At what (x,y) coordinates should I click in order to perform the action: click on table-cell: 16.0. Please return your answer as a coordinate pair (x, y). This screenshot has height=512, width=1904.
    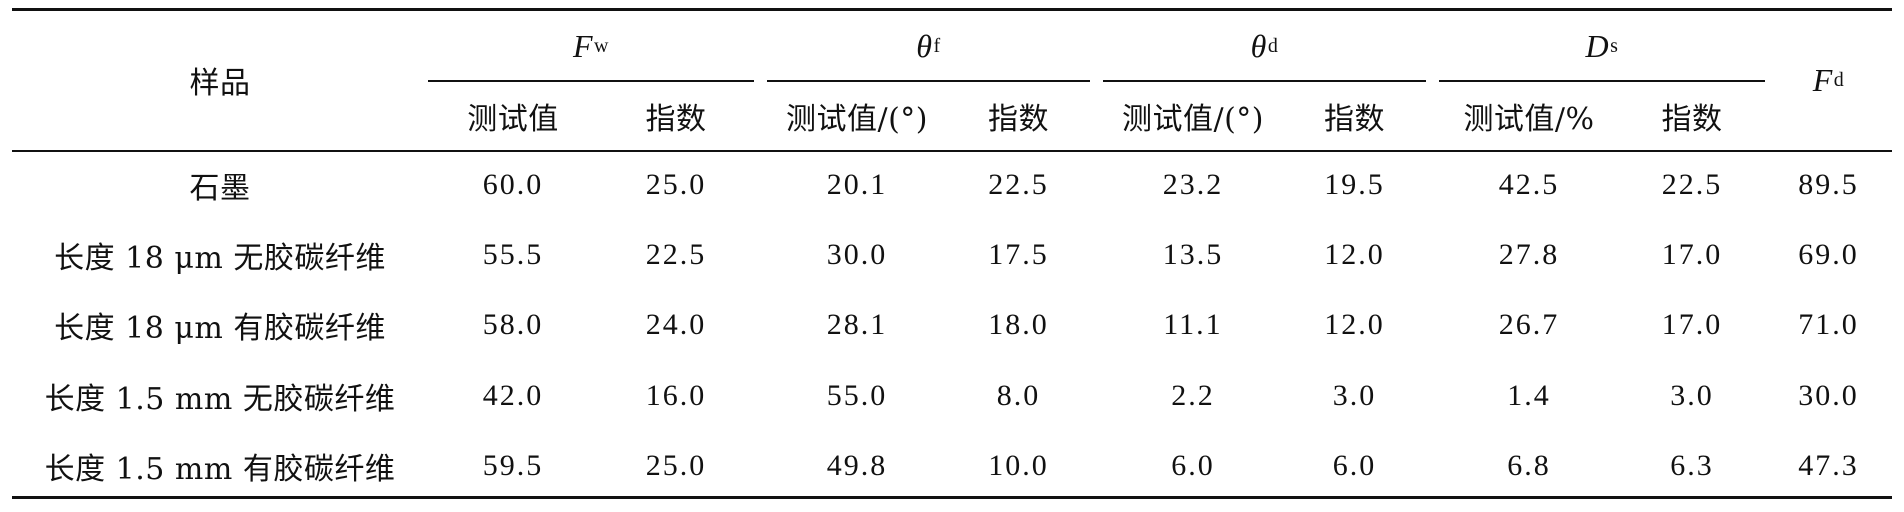
    Looking at the image, I should click on (676, 395).